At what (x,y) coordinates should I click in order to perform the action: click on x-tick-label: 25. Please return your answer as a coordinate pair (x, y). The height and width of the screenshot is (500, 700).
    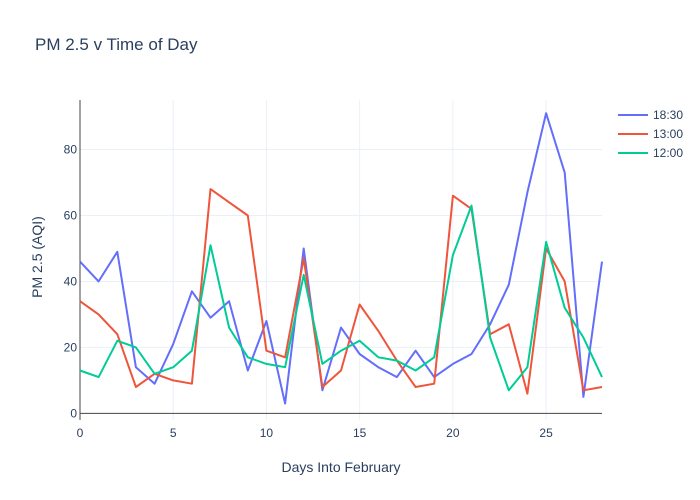
    Looking at the image, I should click on (546, 433).